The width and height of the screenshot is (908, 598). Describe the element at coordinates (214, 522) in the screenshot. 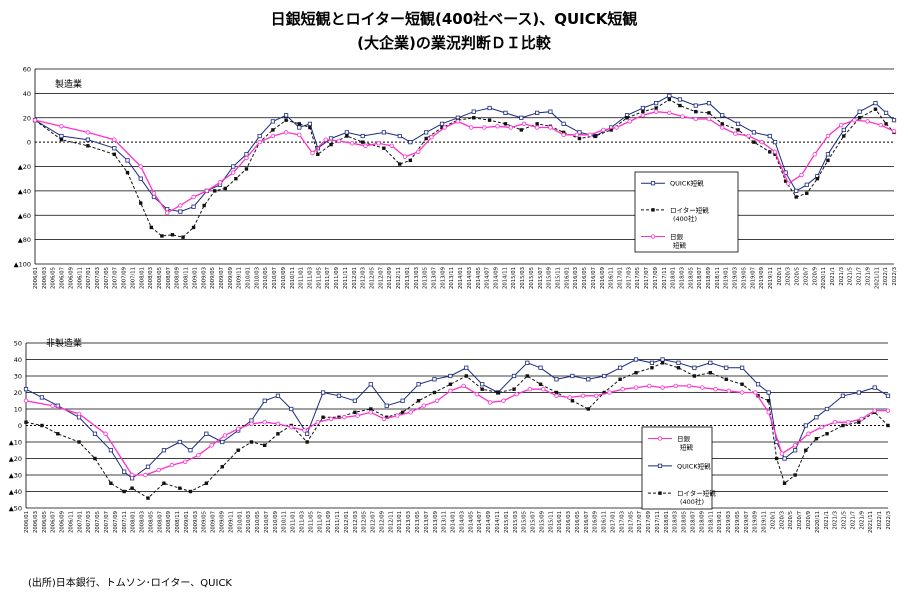

I see `x-tick-label: 2009/07` at that location.